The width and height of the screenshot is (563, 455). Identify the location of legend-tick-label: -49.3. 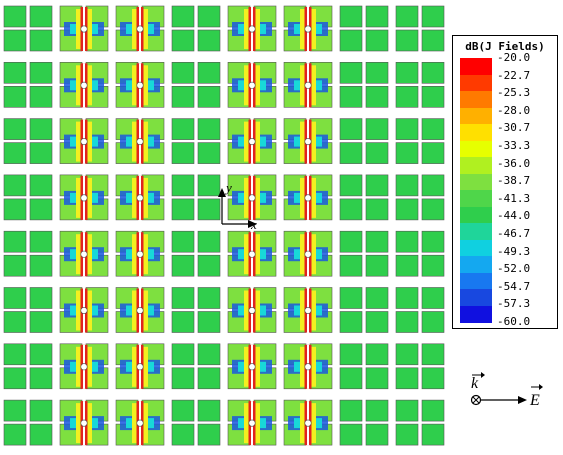
(514, 251).